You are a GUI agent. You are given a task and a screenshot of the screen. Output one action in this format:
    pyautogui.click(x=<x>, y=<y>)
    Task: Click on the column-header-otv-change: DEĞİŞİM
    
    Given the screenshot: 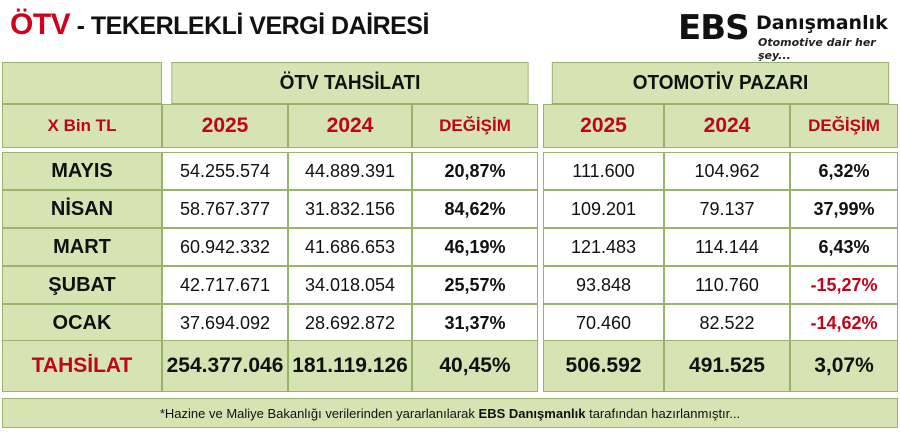 What is the action you would take?
    pyautogui.click(x=475, y=126)
    